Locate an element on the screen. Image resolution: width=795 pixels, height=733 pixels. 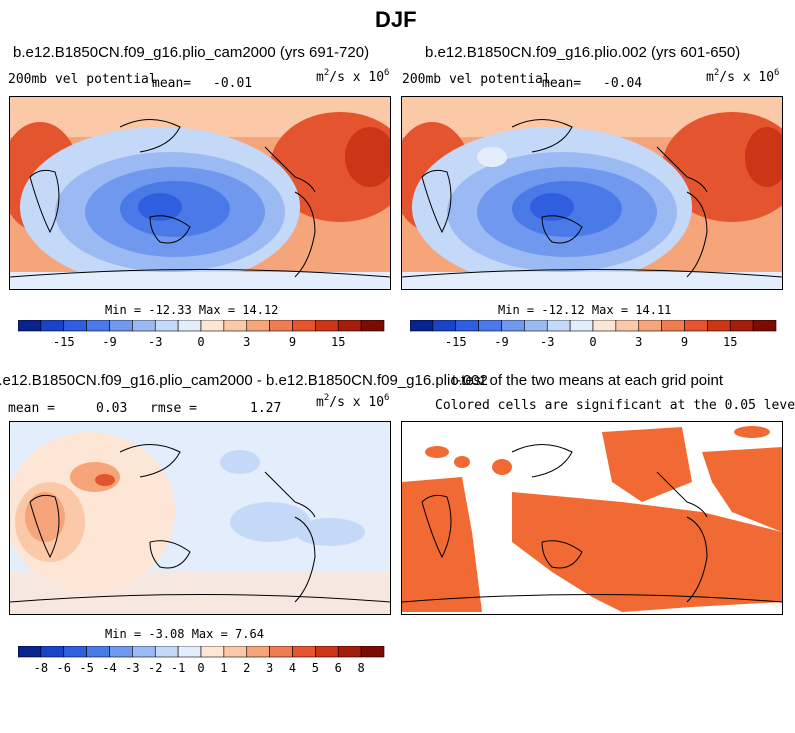
panel2-mean-label: mean= is located at coordinates (562, 83).